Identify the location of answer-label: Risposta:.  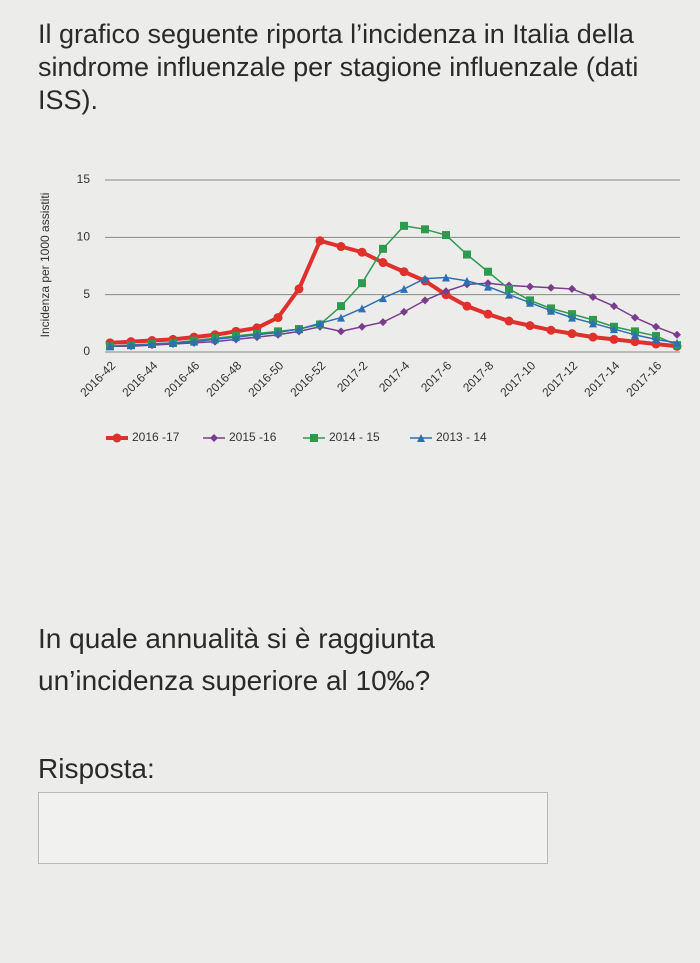
(96, 768).